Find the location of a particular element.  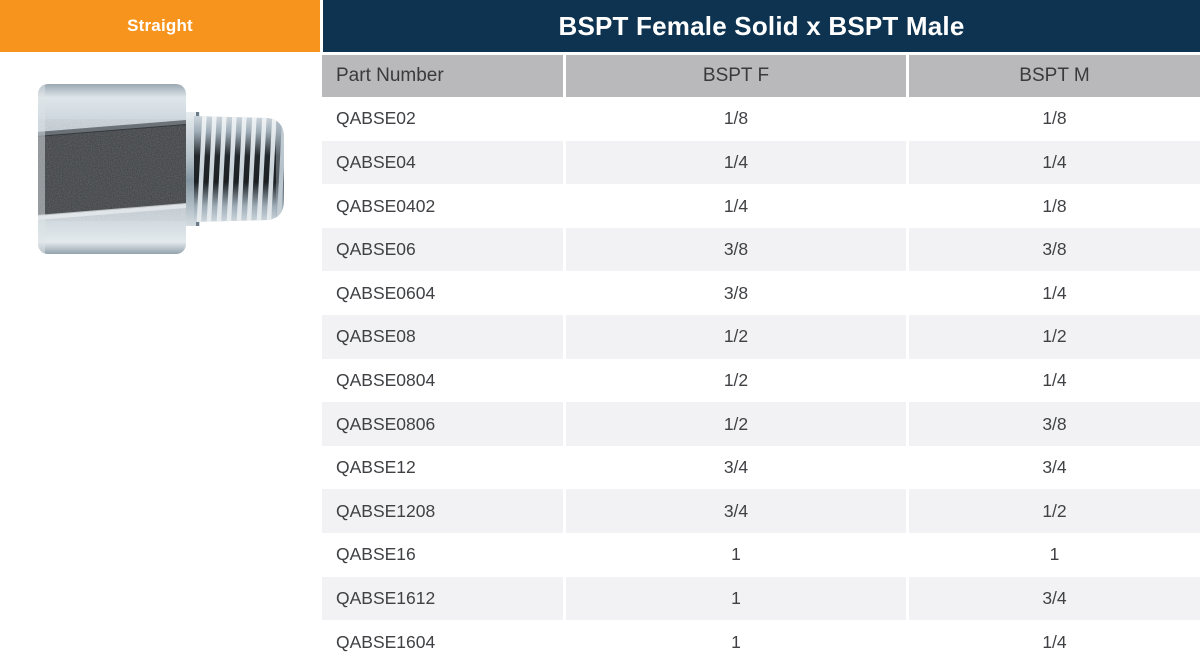

table-row: QABSE0806 1/2 3/8 is located at coordinates (761, 424).